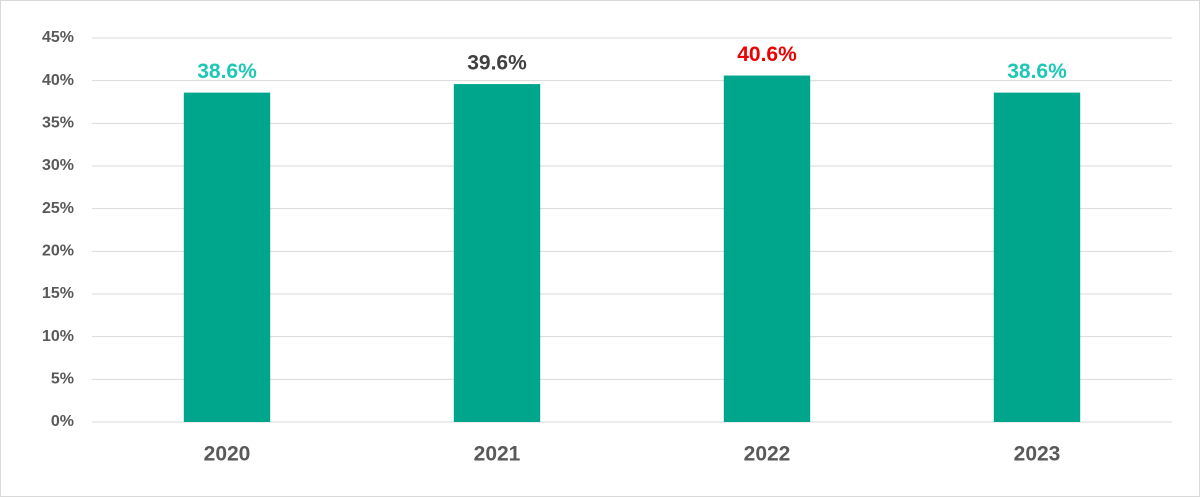 Image resolution: width=1200 pixels, height=497 pixels. I want to click on y-tick-label: 30%, so click(58, 165).